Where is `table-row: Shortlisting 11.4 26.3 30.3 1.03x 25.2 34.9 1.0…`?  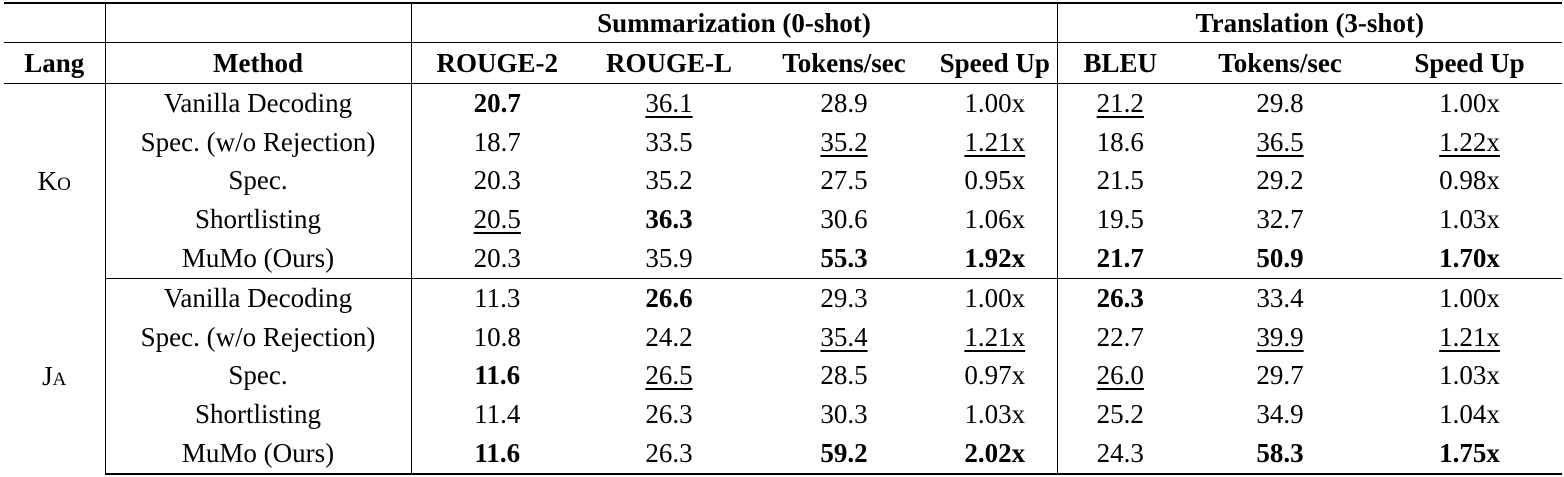
table-row: Shortlisting 11.4 26.3 30.3 1.03x 25.2 34.9 1.0… is located at coordinates (783, 415).